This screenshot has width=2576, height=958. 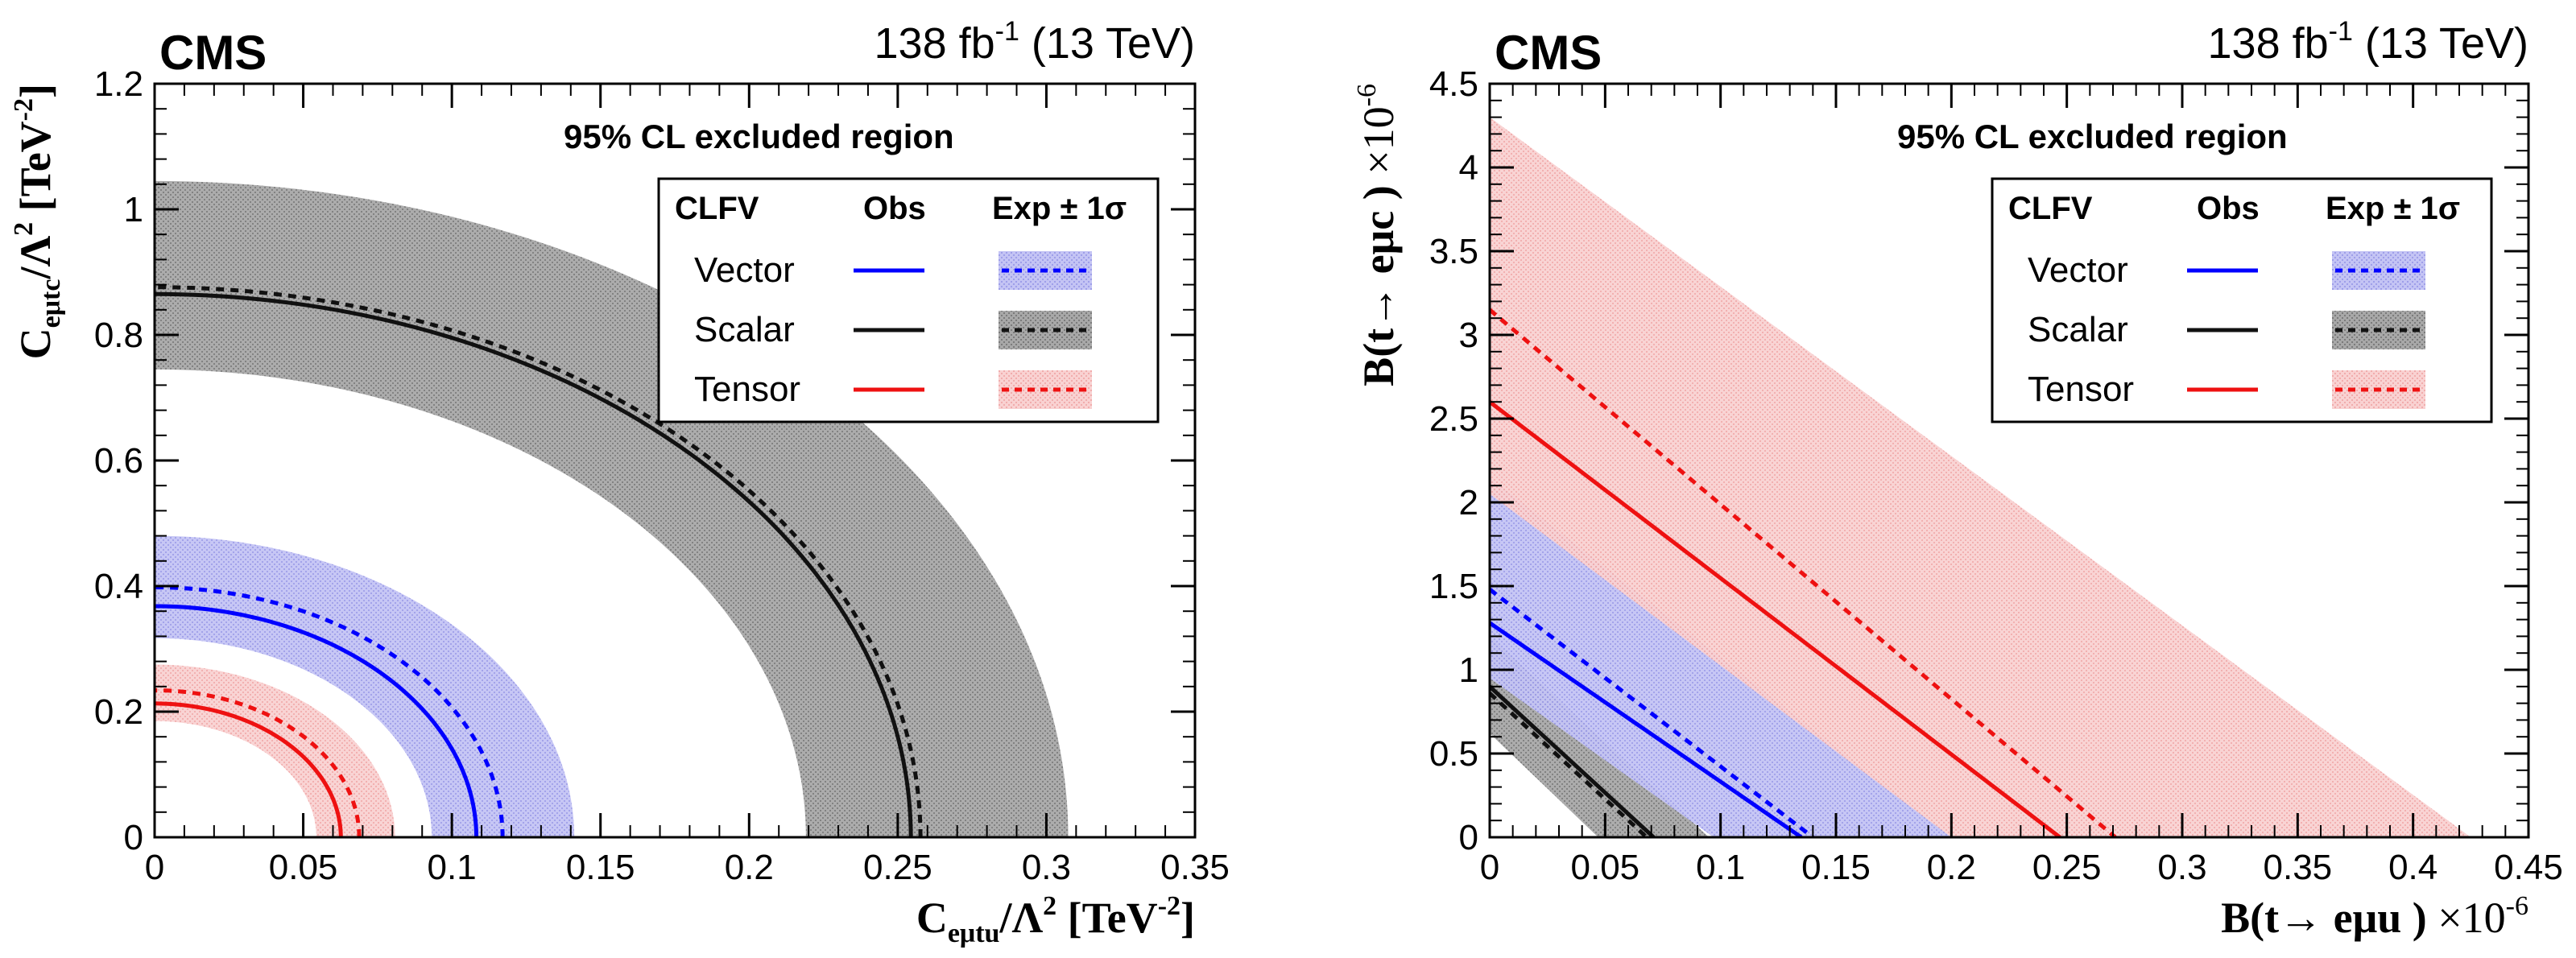 I want to click on right-obs-line-tensor, so click(x=1776, y=618).